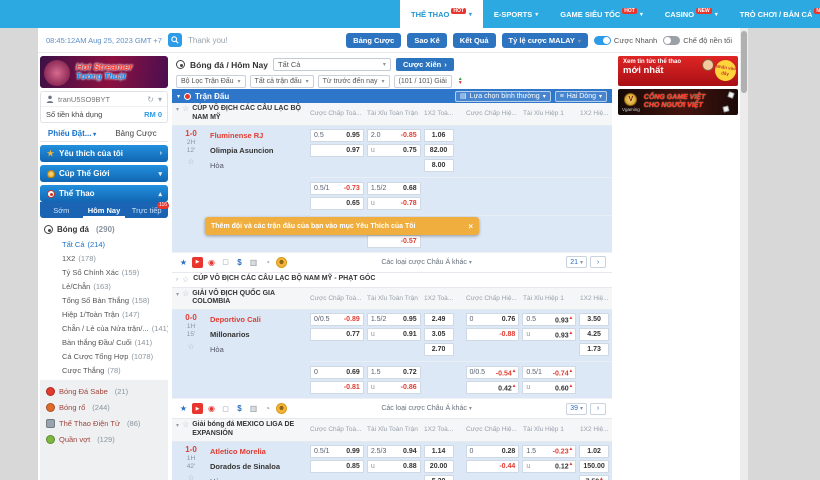 This screenshot has width=820, height=480. Describe the element at coordinates (438, 349) in the screenshot. I see `odds-cell: 2.70` at that location.